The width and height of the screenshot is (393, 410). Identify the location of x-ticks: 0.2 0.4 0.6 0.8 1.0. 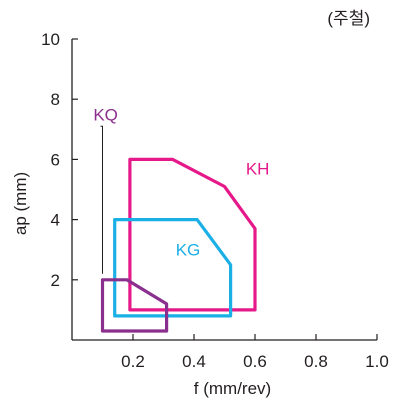
(255, 352).